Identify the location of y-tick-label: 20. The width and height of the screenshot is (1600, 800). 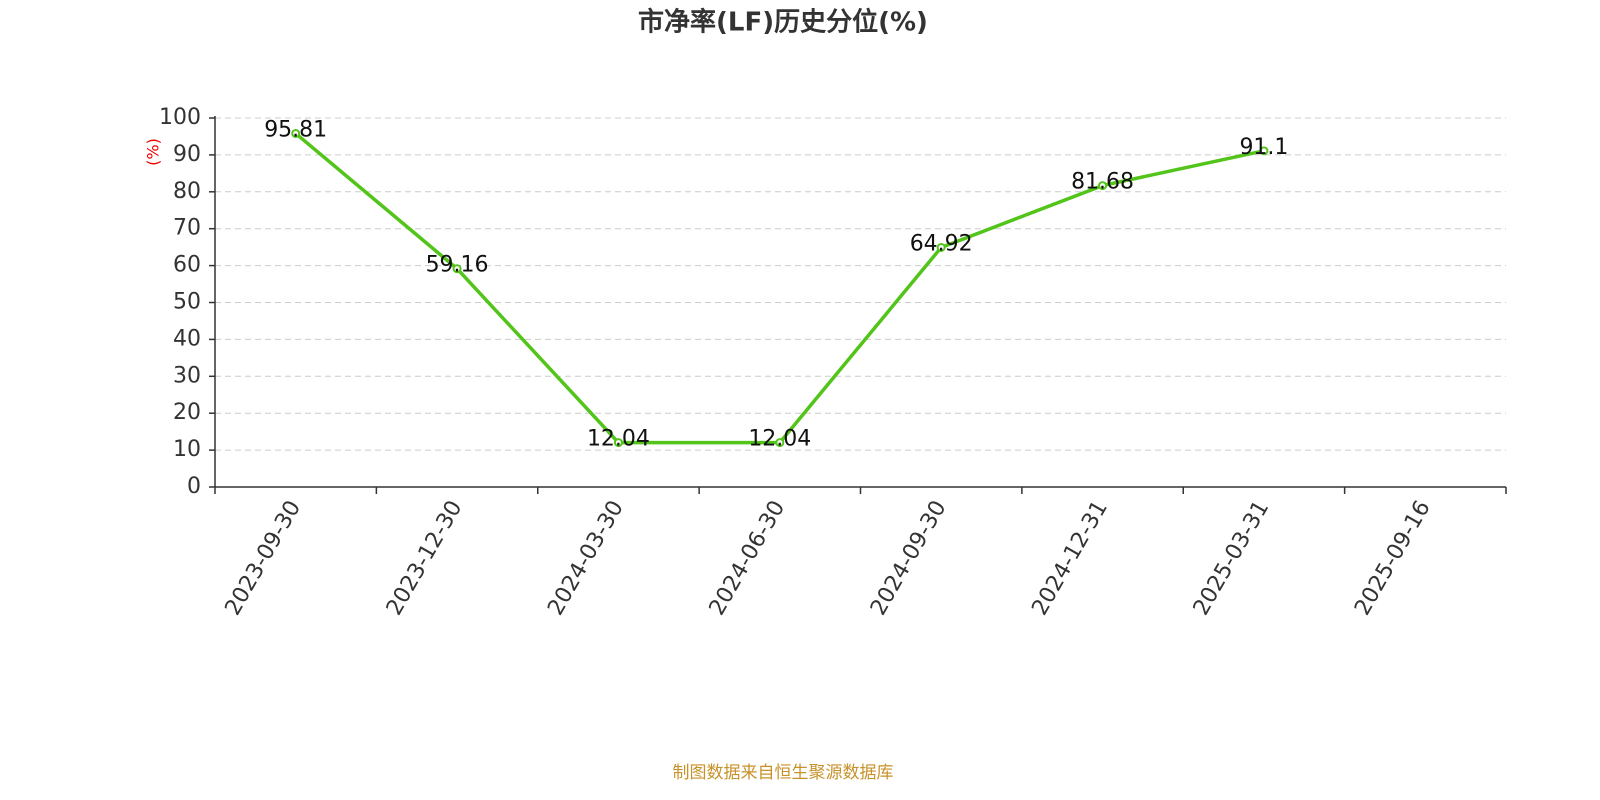
(187, 412).